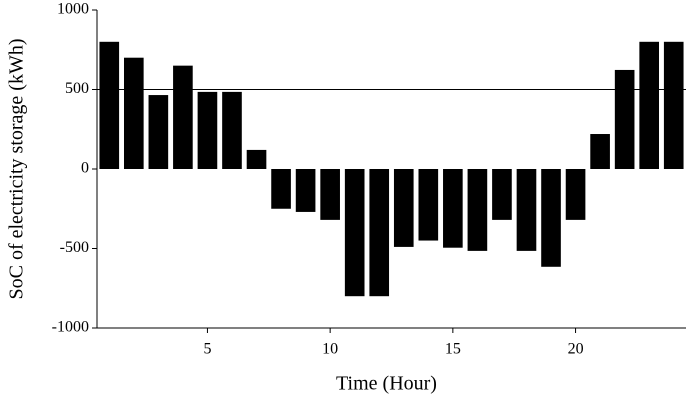  I want to click on x-tick-label: 5, so click(207, 349).